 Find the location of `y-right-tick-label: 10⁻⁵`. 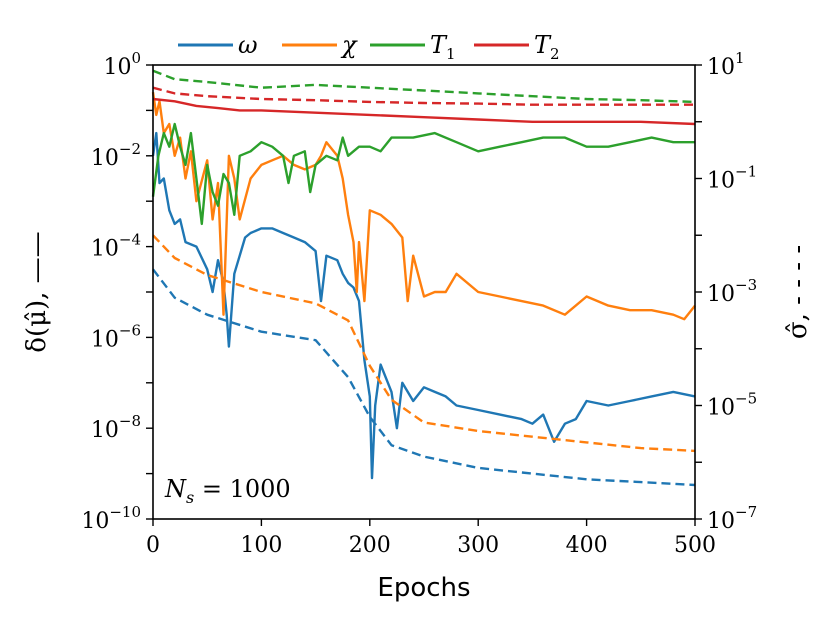

y-right-tick-label: 10⁻⁵ is located at coordinates (732, 405).